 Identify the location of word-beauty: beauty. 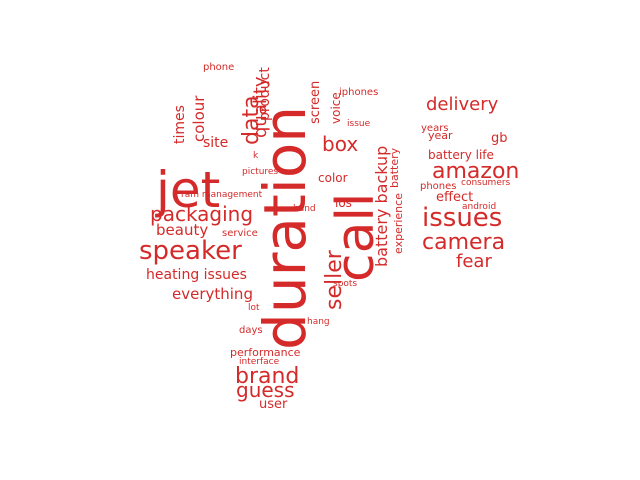
(182, 230).